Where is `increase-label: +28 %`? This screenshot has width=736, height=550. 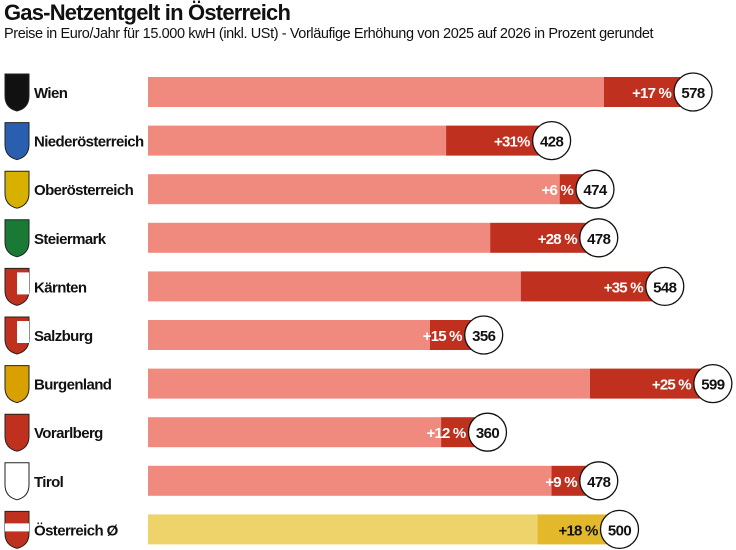 increase-label: +28 % is located at coordinates (557, 239).